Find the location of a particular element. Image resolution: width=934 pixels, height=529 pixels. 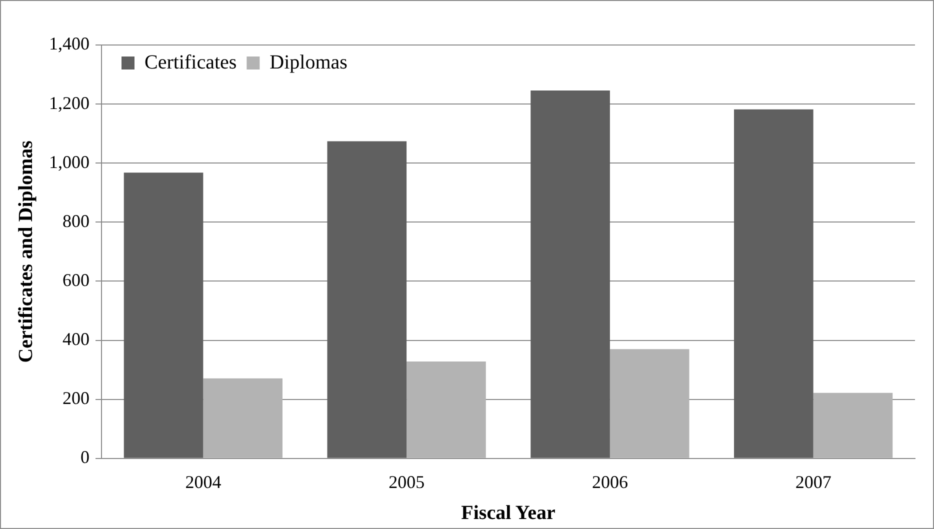

y-axis-title: Certificates and Diplomas is located at coordinates (26, 251).